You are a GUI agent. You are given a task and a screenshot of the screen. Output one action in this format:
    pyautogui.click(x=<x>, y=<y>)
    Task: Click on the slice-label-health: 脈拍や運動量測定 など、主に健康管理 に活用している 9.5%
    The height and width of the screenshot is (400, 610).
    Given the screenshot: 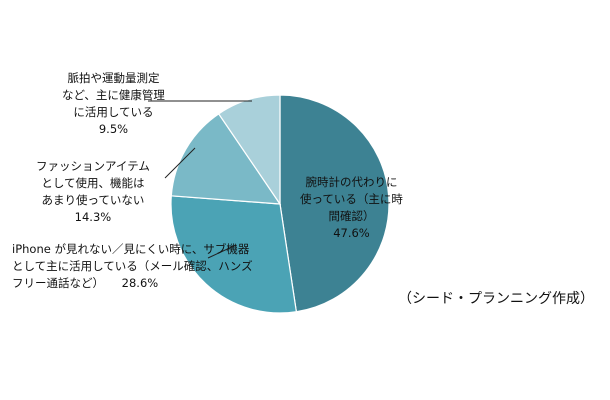 What is the action you would take?
    pyautogui.click(x=113, y=104)
    